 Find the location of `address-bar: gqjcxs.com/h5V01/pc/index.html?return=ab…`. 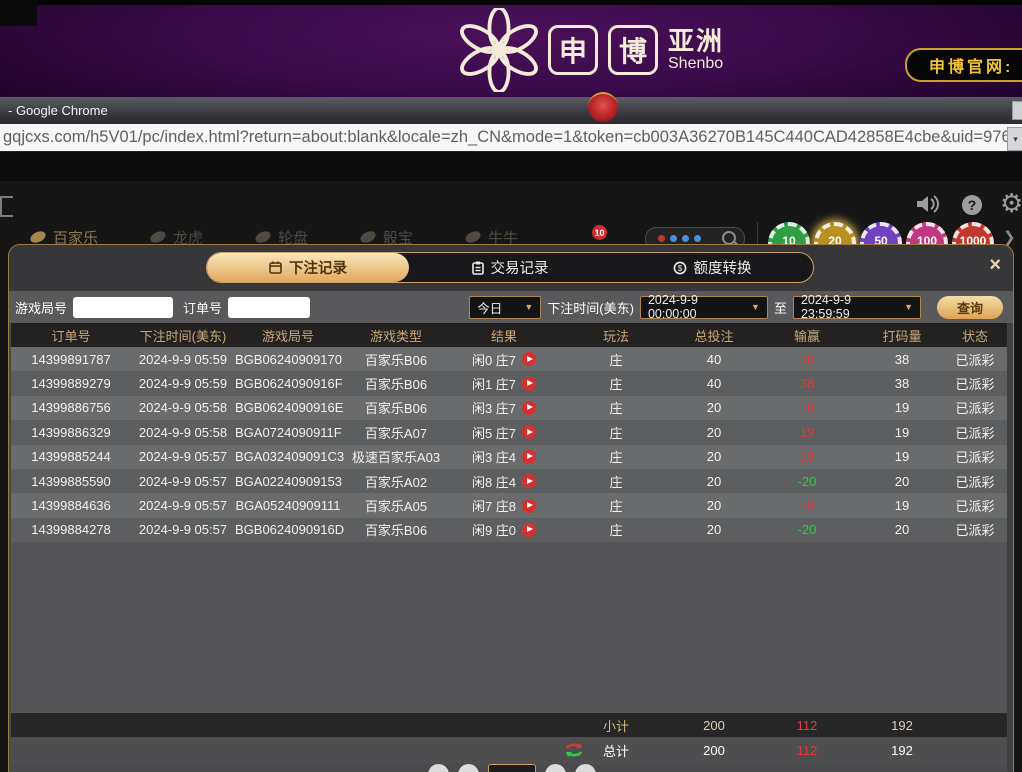

address-bar: gqjcxs.com/h5V01/pc/index.html?return=ab… is located at coordinates (511, 138).